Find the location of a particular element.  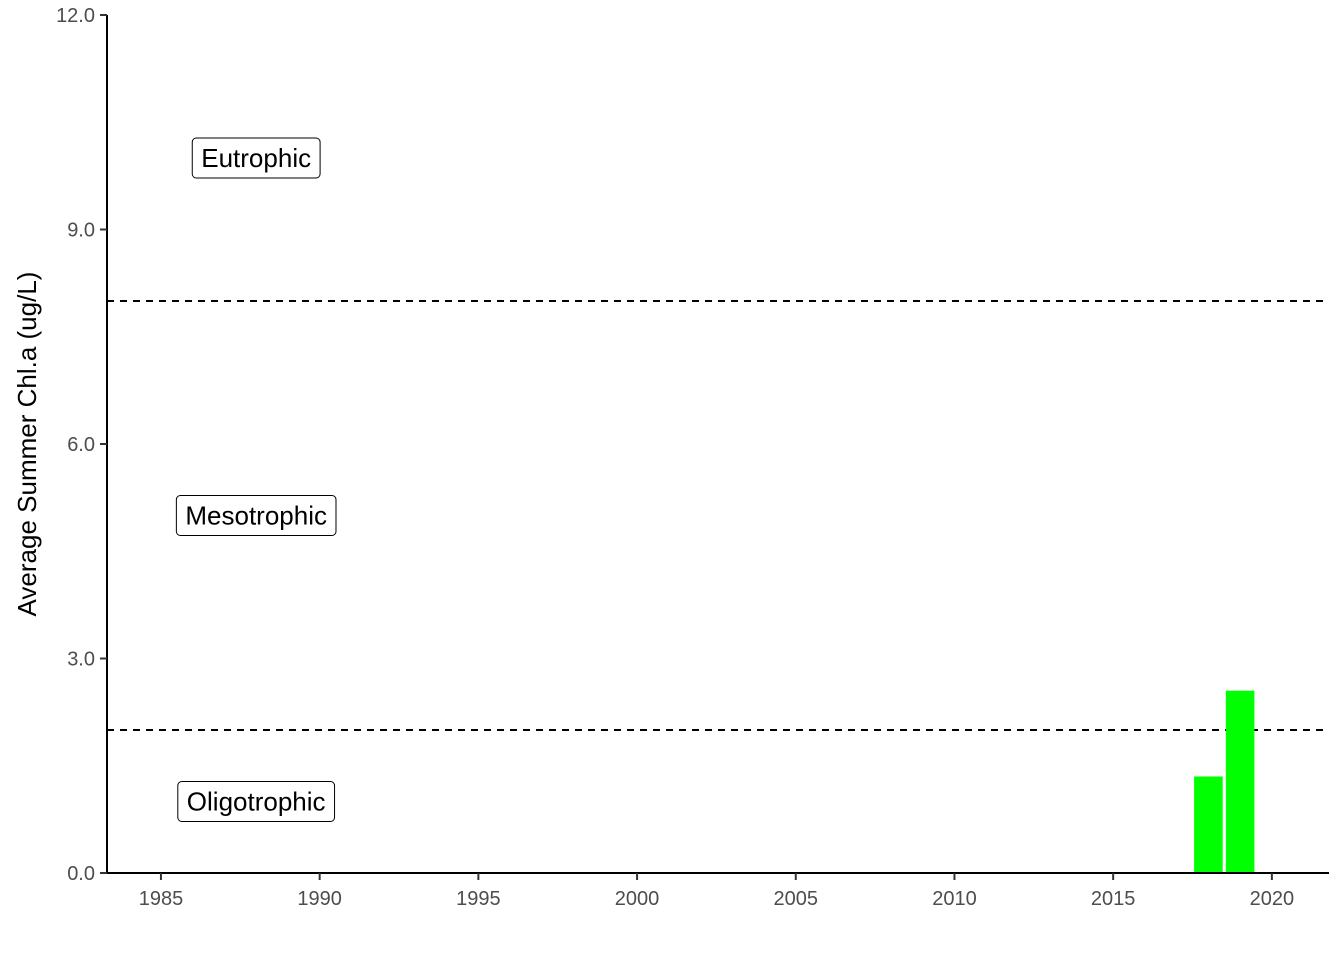

zone-label-text: Eutrophic is located at coordinates (256, 158).